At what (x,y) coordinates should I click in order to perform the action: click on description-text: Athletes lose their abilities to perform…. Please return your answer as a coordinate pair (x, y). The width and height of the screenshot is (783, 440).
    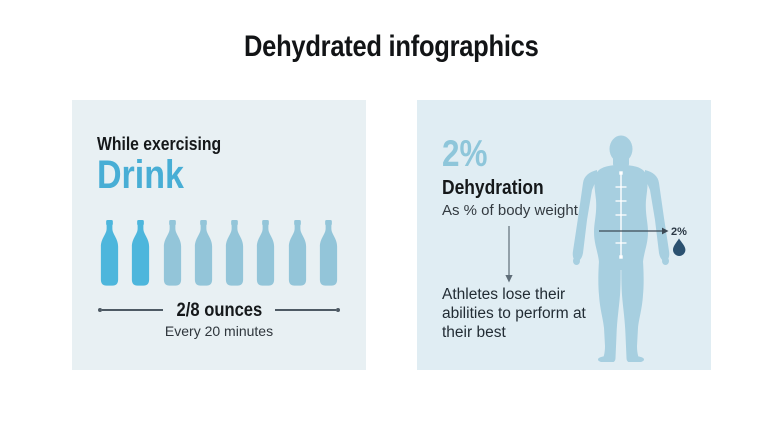
    Looking at the image, I should click on (514, 313).